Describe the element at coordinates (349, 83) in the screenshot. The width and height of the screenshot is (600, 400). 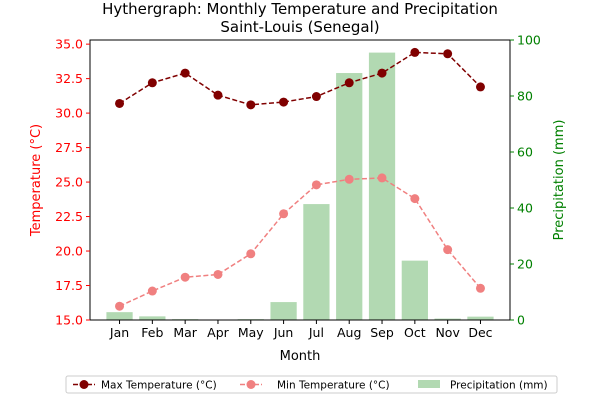
I see `max-temp-point-aug` at that location.